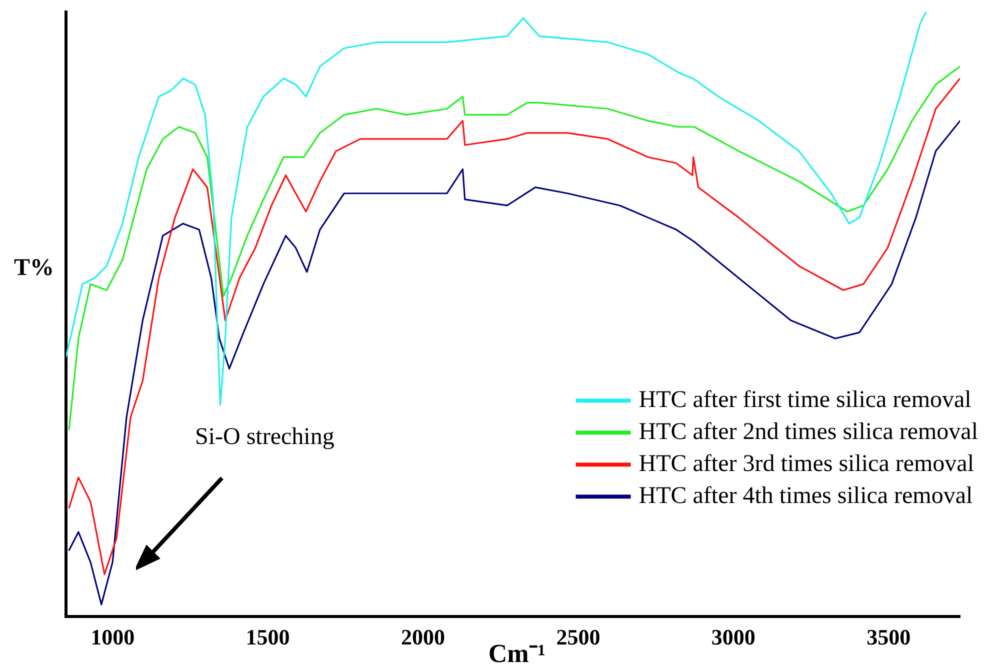 This screenshot has width=994, height=665. I want to click on legend-label: HTC after 4th times silica removal, so click(805, 495).